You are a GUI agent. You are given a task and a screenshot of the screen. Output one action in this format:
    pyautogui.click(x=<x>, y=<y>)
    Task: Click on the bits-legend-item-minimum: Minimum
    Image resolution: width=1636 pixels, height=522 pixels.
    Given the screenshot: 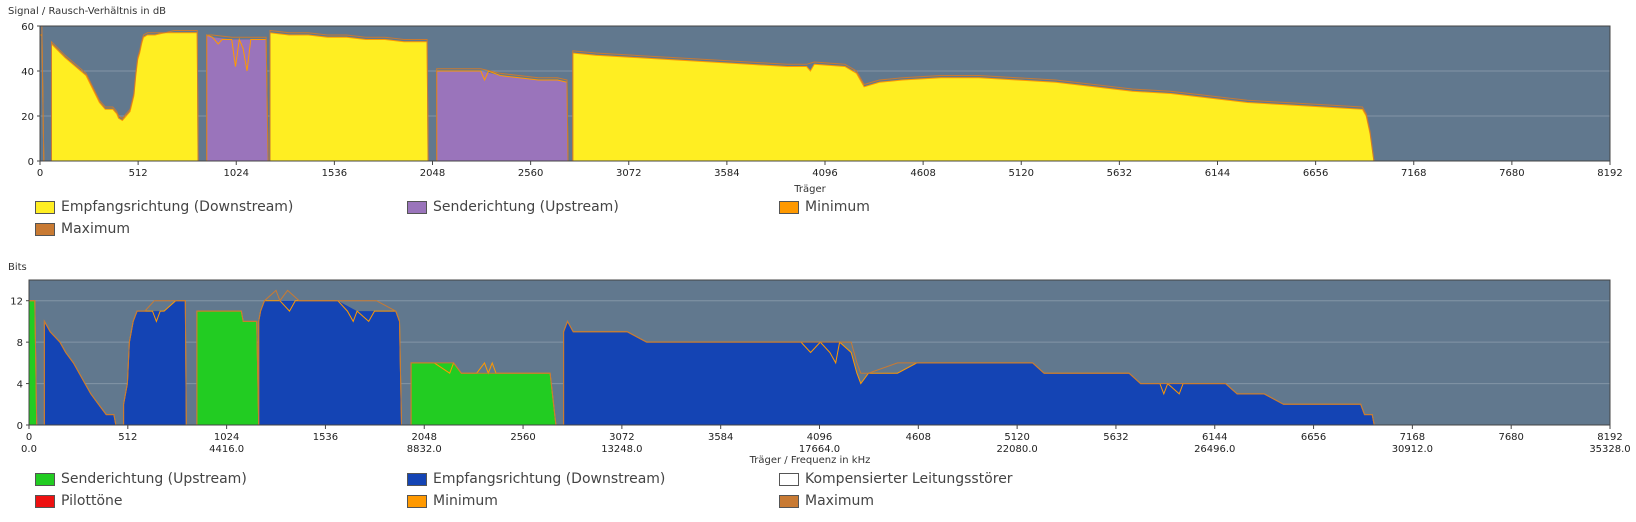 What is the action you would take?
    pyautogui.click(x=452, y=501)
    